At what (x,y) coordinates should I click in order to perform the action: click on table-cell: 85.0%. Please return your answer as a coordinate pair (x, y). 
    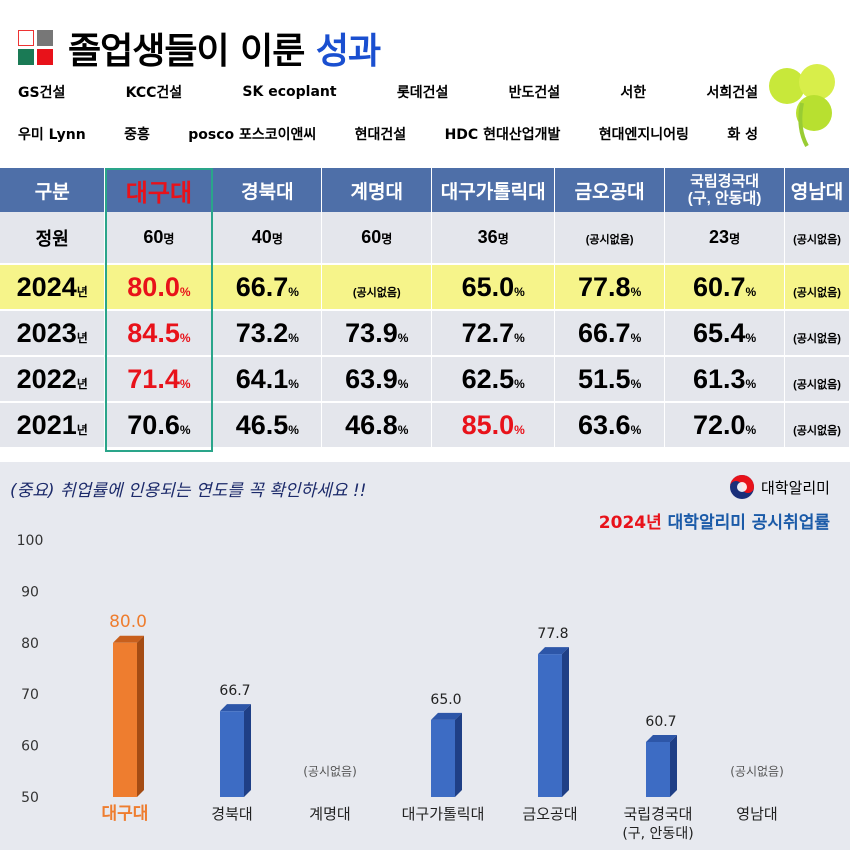
    Looking at the image, I should click on (493, 425).